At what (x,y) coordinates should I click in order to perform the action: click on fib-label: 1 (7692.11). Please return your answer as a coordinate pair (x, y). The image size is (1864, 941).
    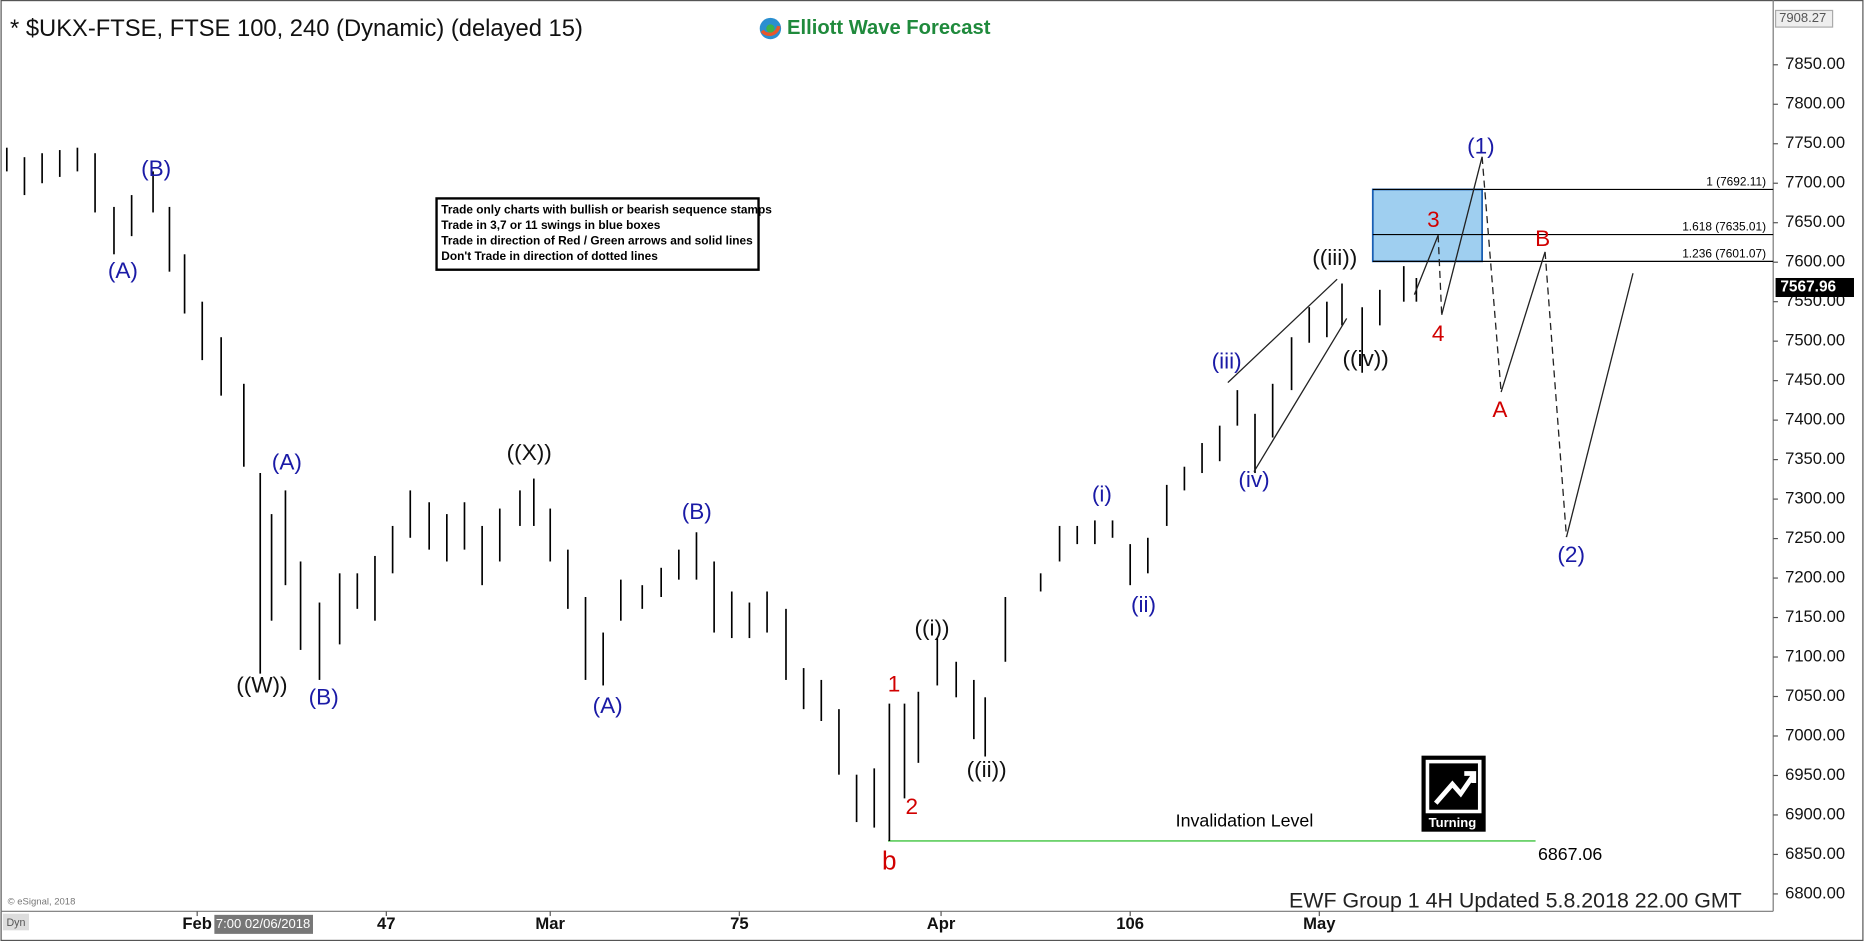
    Looking at the image, I should click on (1736, 181).